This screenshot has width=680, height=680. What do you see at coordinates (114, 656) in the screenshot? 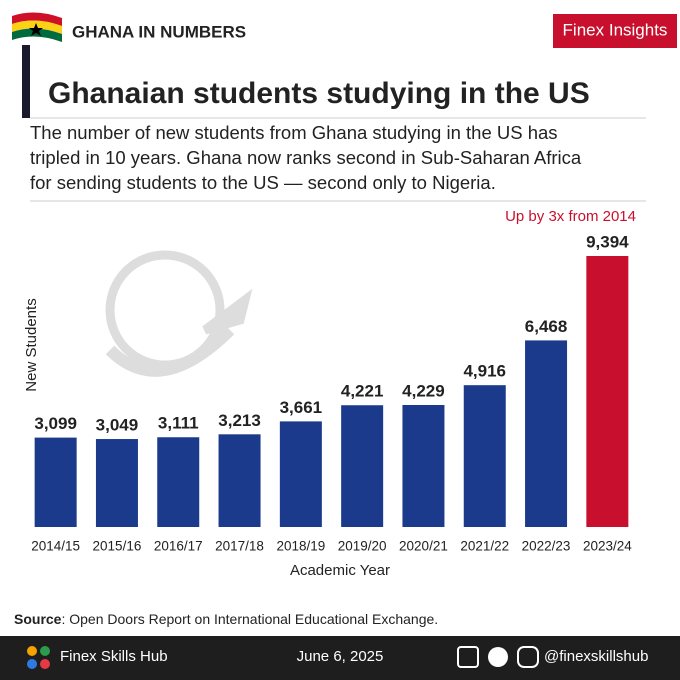
I see `footer-name: Finex Skills Hub` at bounding box center [114, 656].